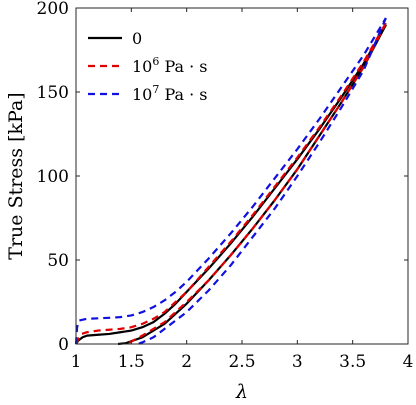  What do you see at coordinates (58, 261) in the screenshot?
I see `y-tick-label: 50` at bounding box center [58, 261].